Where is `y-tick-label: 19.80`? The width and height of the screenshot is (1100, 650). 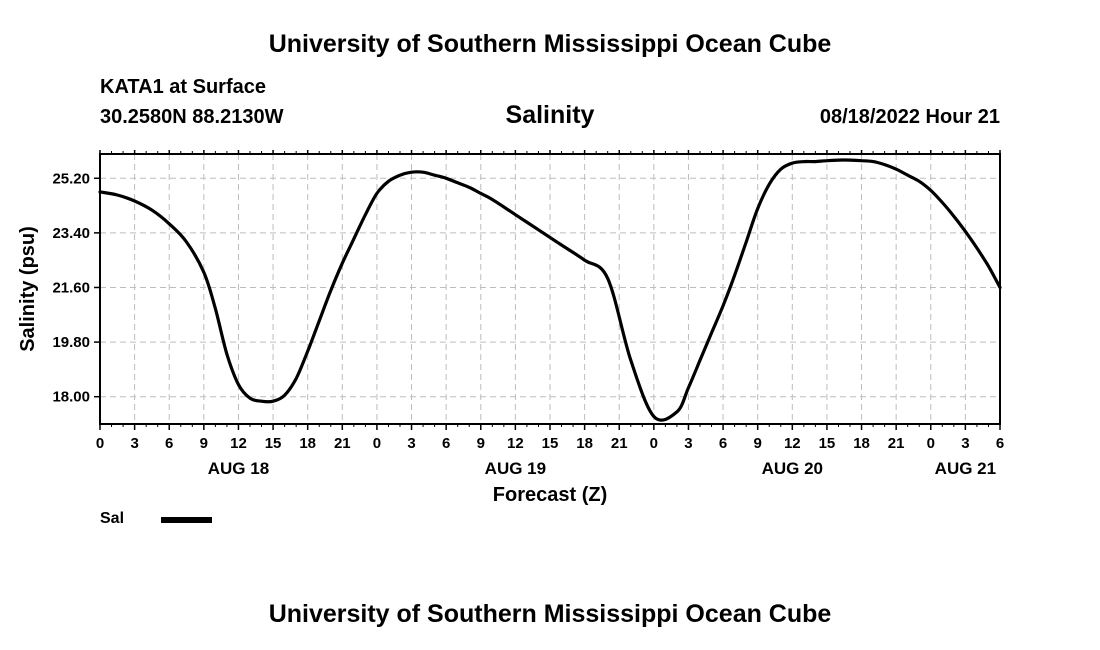
y-tick-label: 19.80 is located at coordinates (71, 342).